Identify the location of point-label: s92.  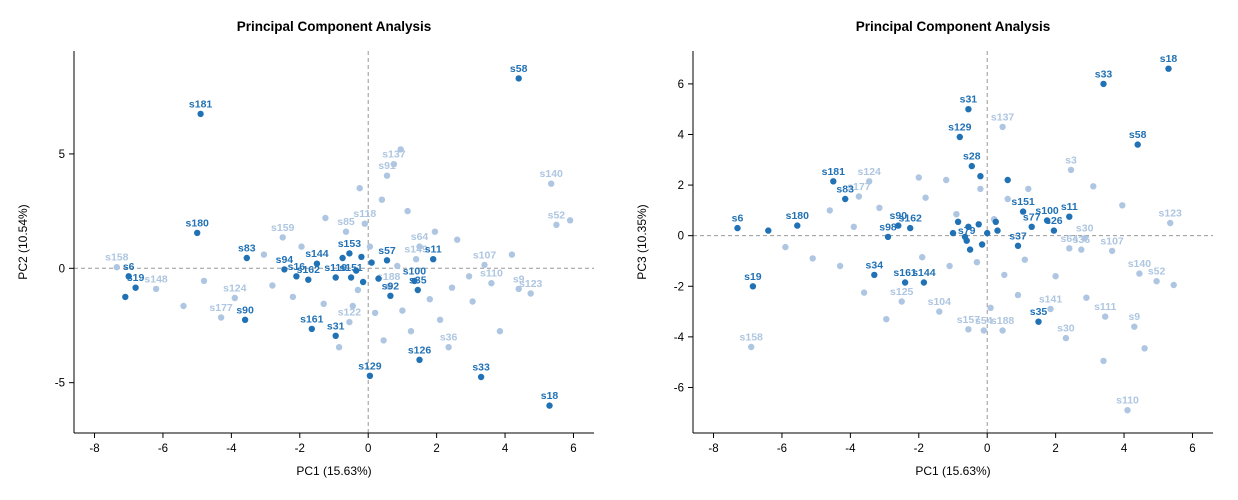
(390, 286).